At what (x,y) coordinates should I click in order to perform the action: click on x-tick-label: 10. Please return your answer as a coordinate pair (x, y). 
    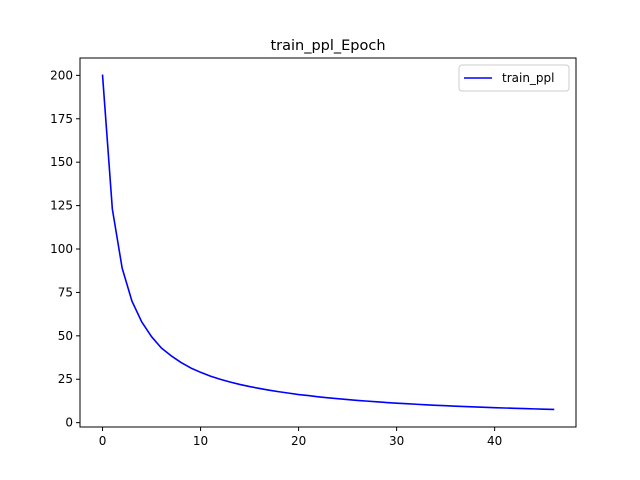
    Looking at the image, I should click on (200, 441).